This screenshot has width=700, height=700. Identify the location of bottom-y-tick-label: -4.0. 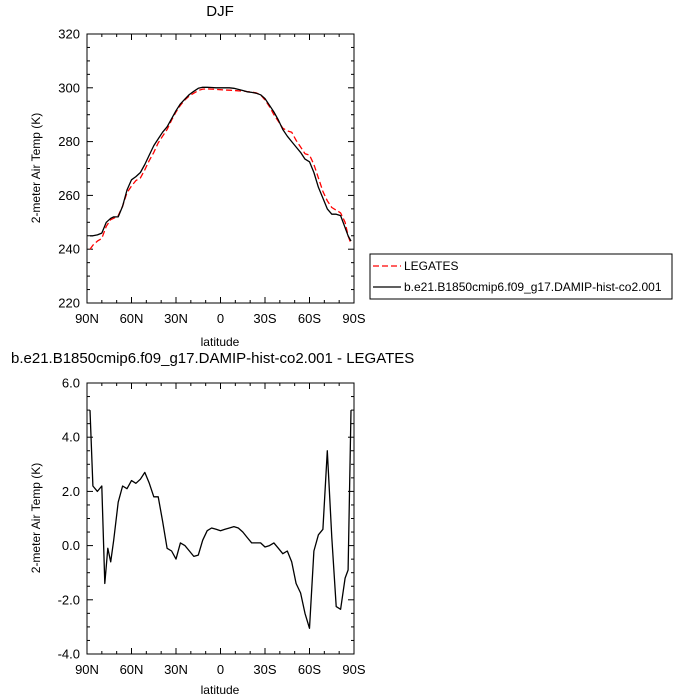
(69, 654).